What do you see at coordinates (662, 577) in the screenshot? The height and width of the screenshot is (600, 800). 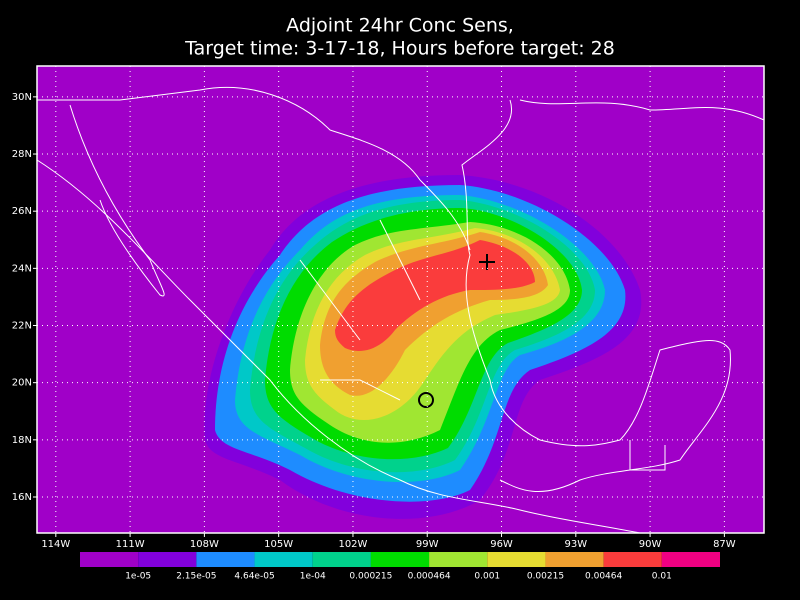 I see `colorbar-label: 0.01` at bounding box center [662, 577].